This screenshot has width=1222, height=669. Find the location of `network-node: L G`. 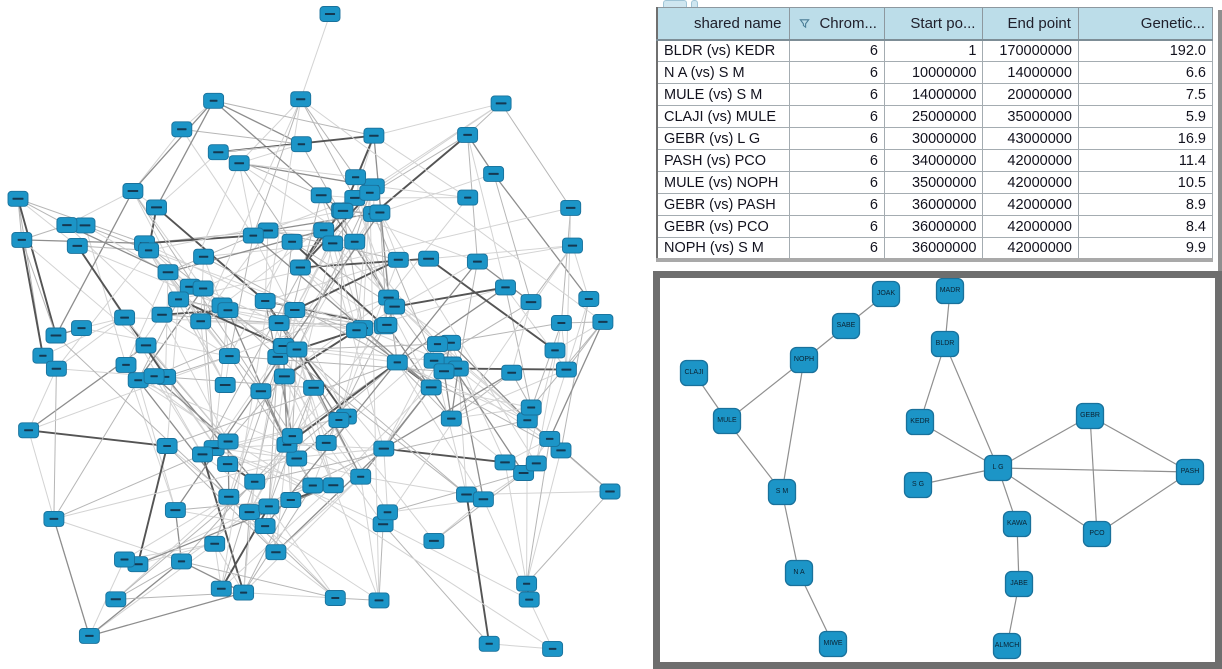

network-node: L G is located at coordinates (998, 468).